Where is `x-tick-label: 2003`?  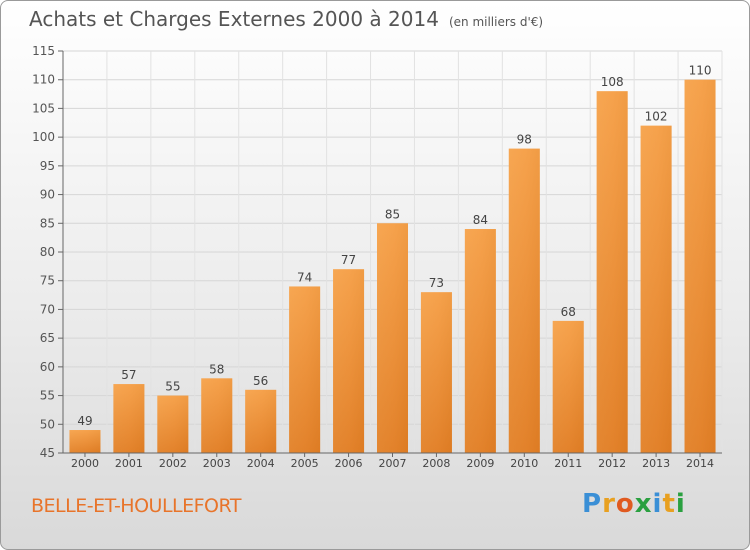
x-tick-label: 2003 is located at coordinates (217, 463).